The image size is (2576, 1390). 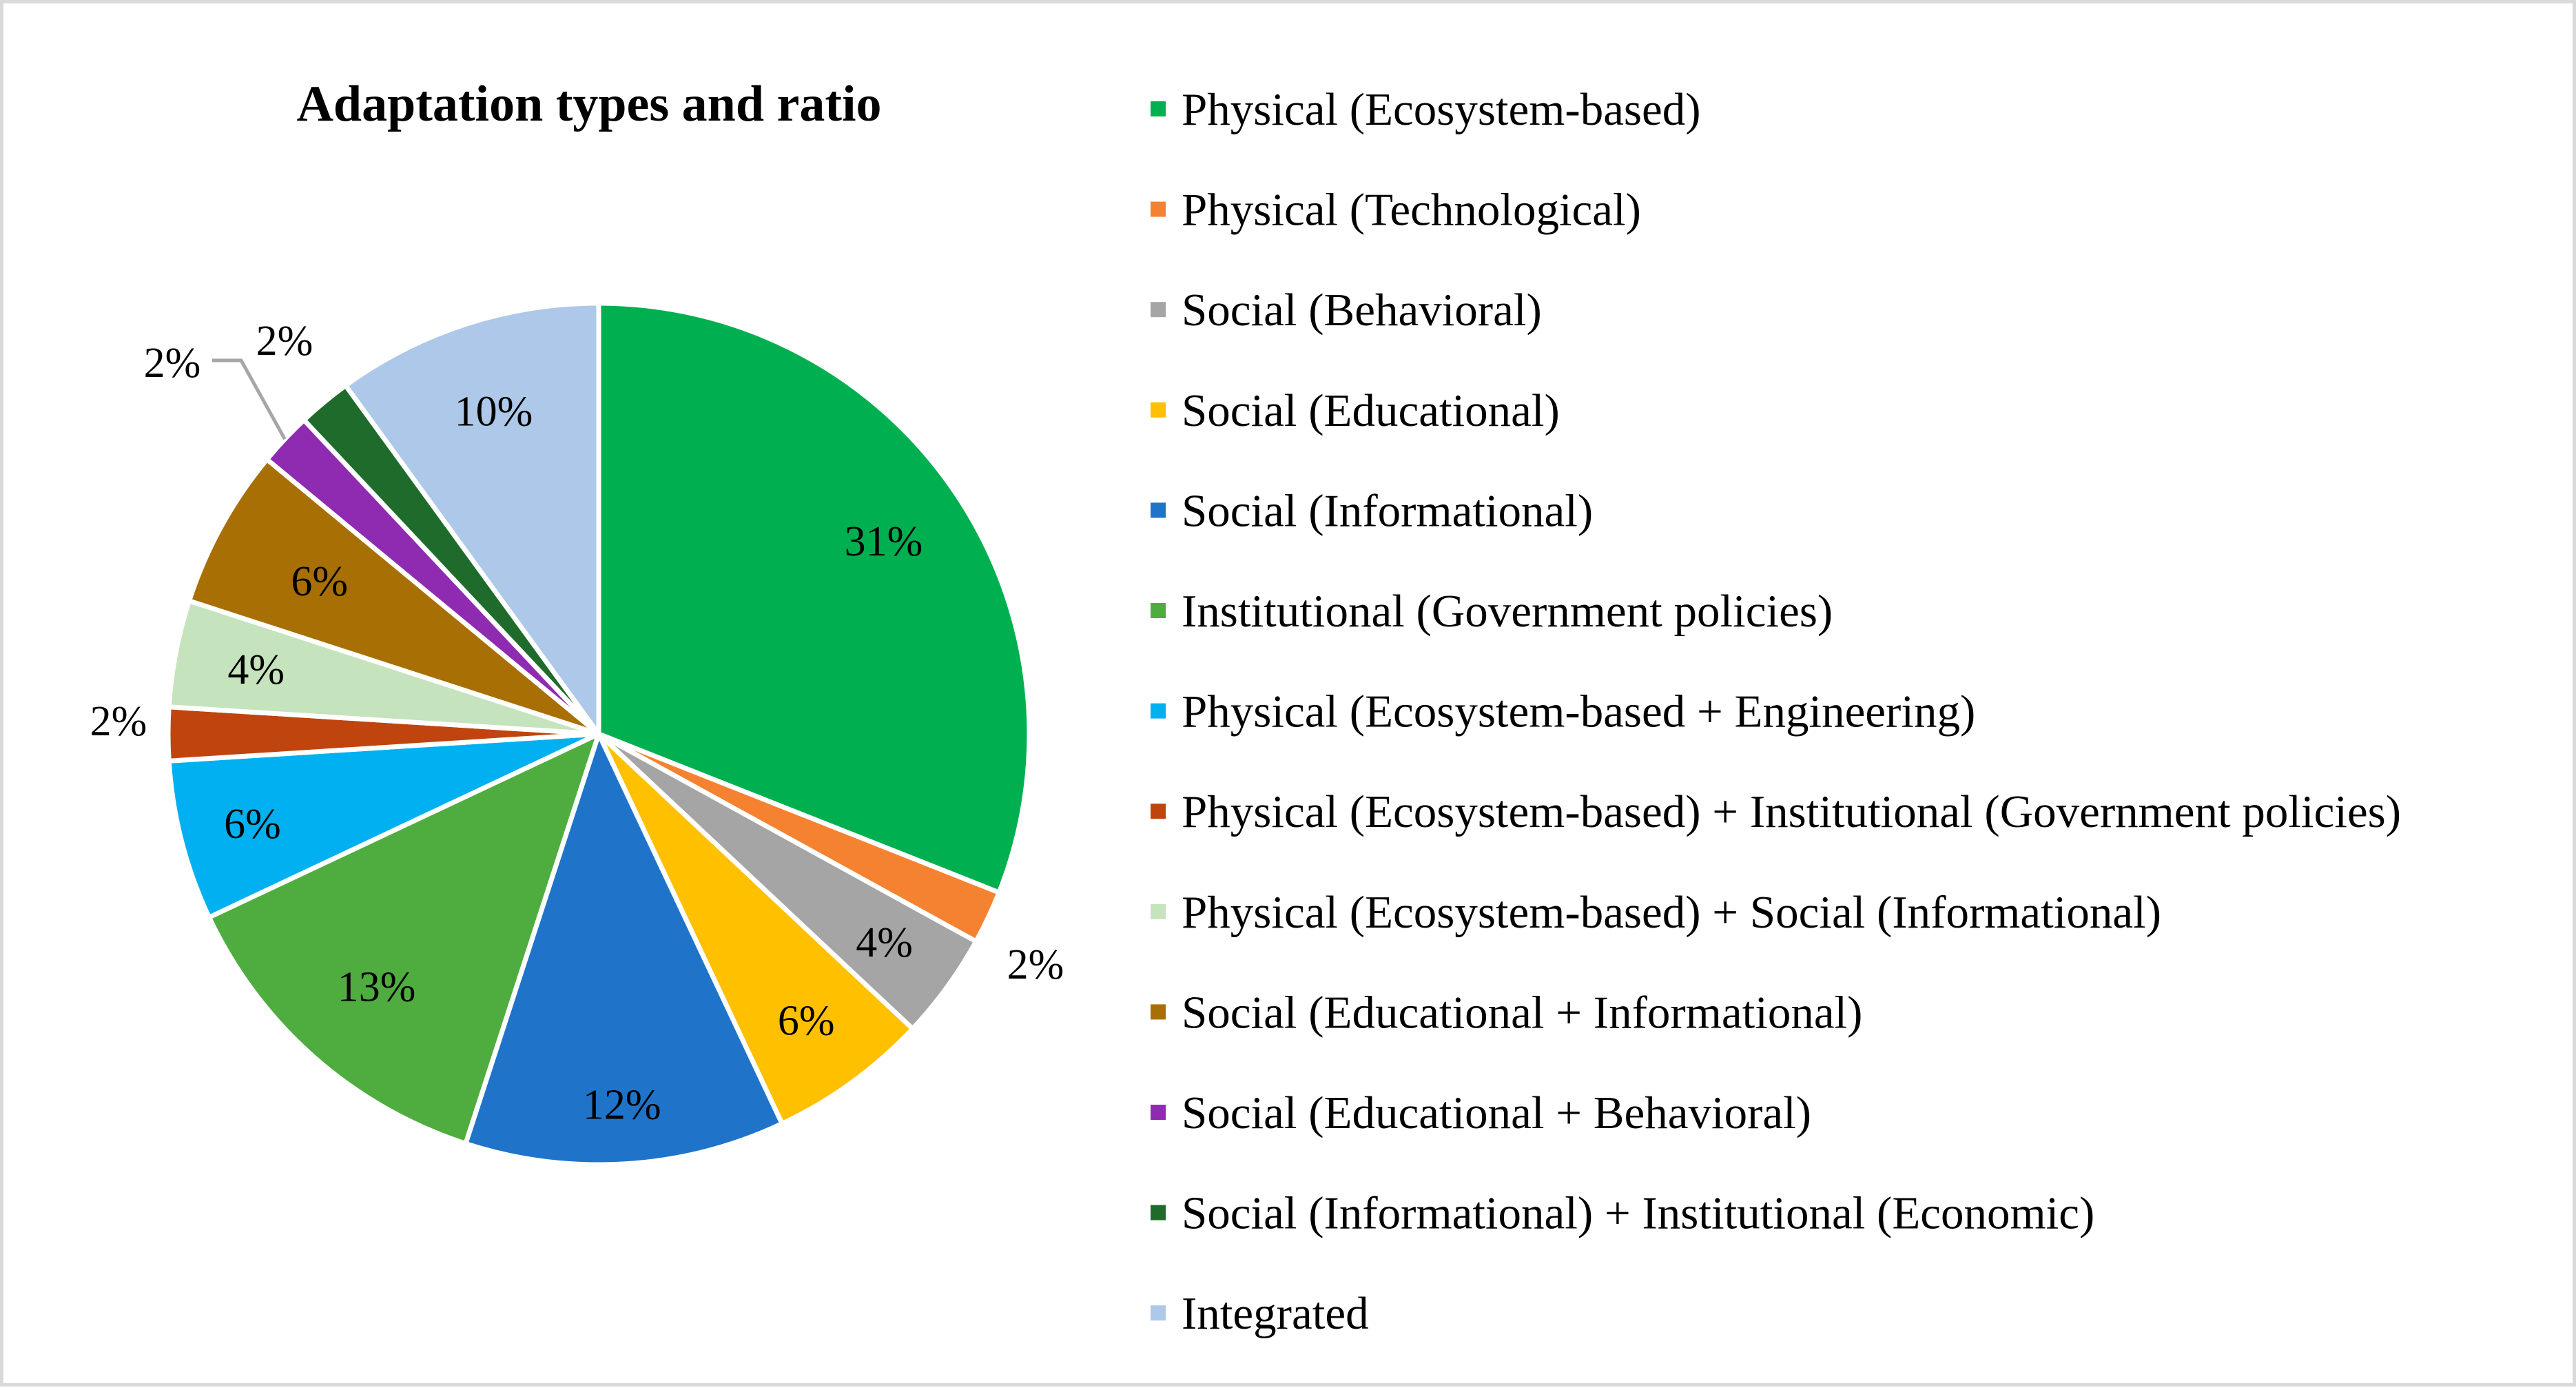 I want to click on data-label-social-educational-informational: 6%, so click(x=319, y=581).